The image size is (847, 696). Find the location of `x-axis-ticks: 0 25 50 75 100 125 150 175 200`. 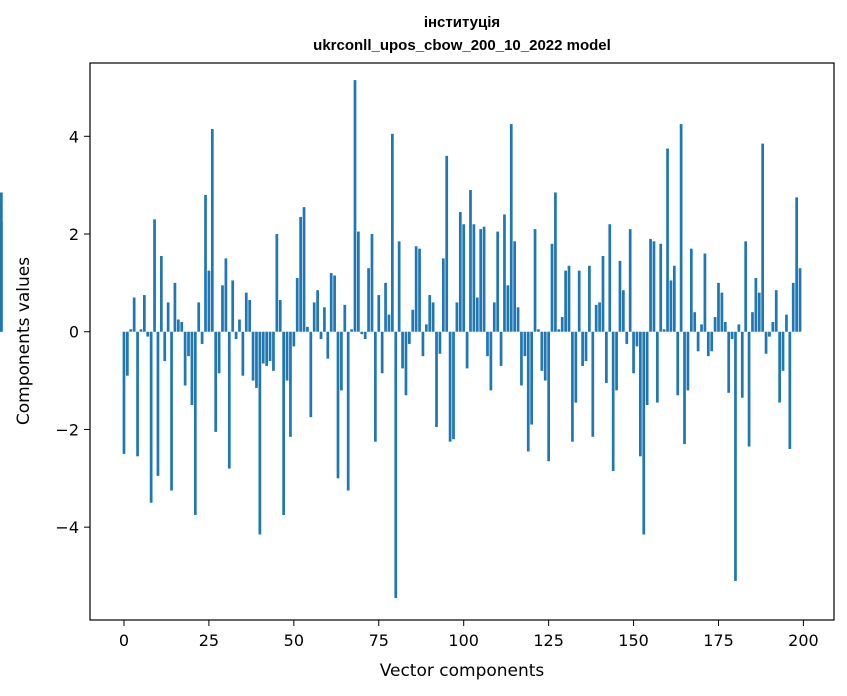

x-axis-ticks: 0 25 50 75 100 125 150 175 200 is located at coordinates (469, 635).